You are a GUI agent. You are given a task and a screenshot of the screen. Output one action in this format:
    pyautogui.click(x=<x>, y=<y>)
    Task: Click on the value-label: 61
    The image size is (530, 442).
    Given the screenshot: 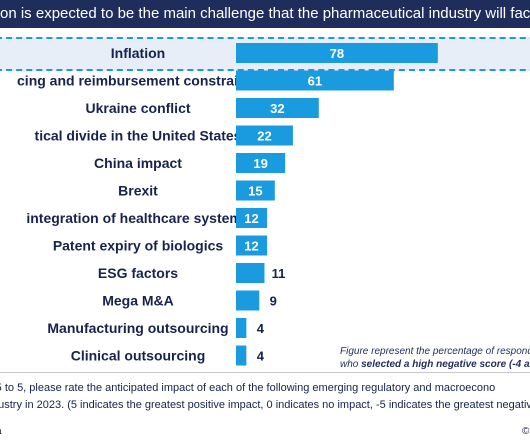 What is the action you would take?
    pyautogui.click(x=315, y=81)
    